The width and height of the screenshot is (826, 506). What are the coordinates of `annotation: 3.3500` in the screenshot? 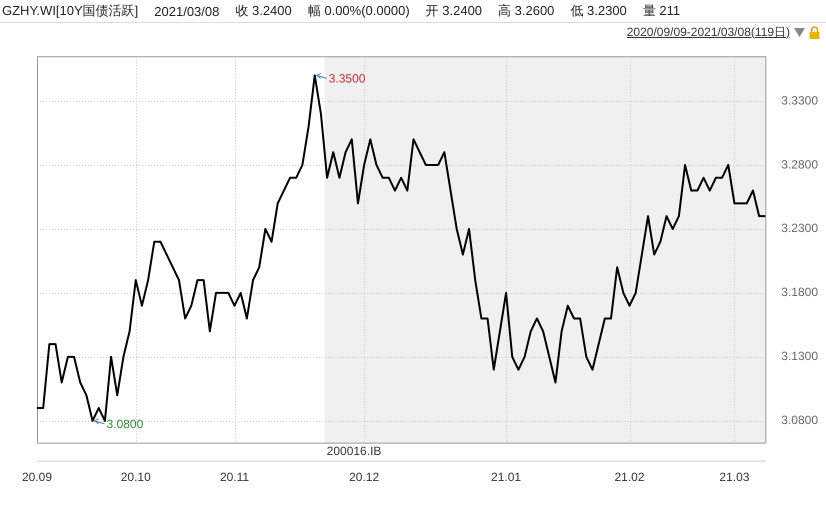 It's located at (347, 79).